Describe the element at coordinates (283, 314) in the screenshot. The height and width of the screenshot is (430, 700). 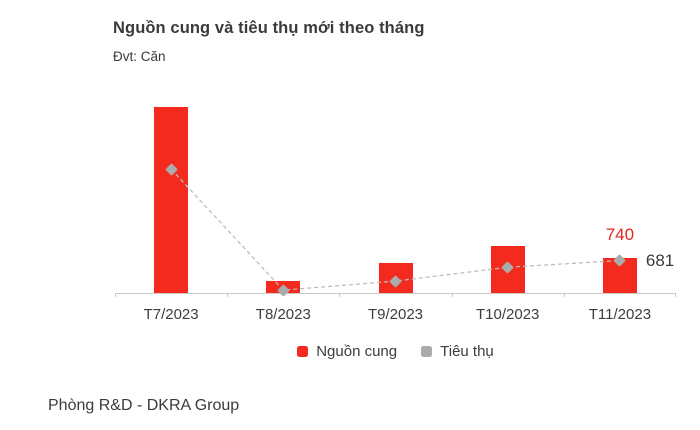
I see `x-axis-label-t8-2023: T8/2023` at that location.